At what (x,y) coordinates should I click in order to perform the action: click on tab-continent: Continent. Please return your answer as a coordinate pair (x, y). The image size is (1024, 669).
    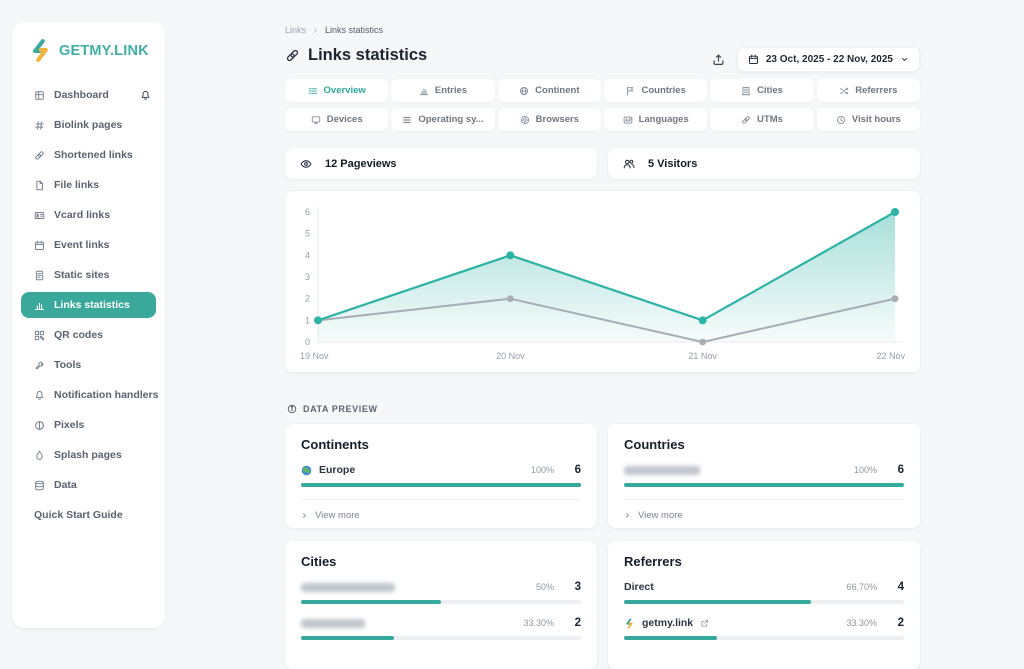
    Looking at the image, I should click on (549, 90).